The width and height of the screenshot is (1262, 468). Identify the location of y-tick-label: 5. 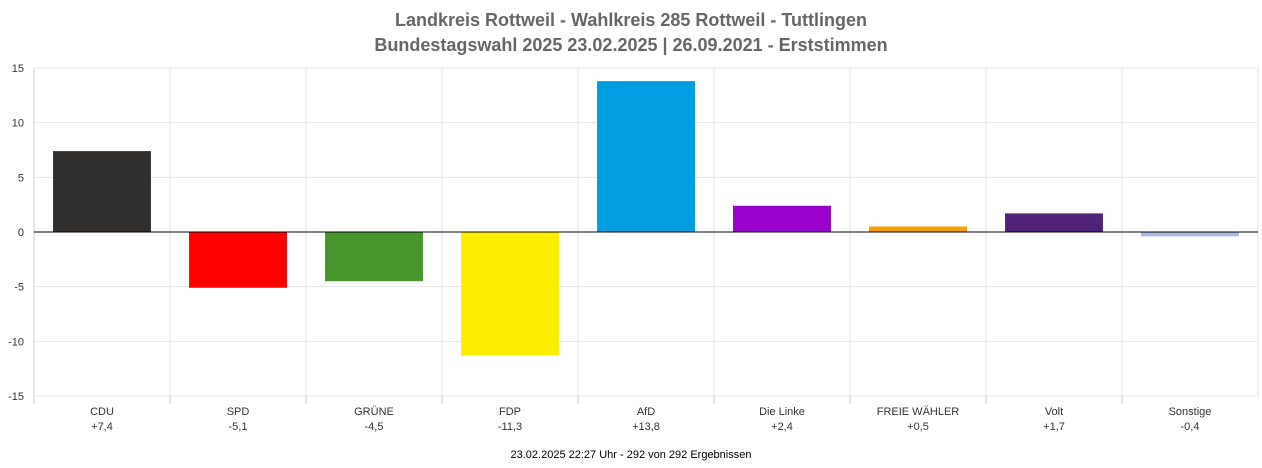
(21, 178).